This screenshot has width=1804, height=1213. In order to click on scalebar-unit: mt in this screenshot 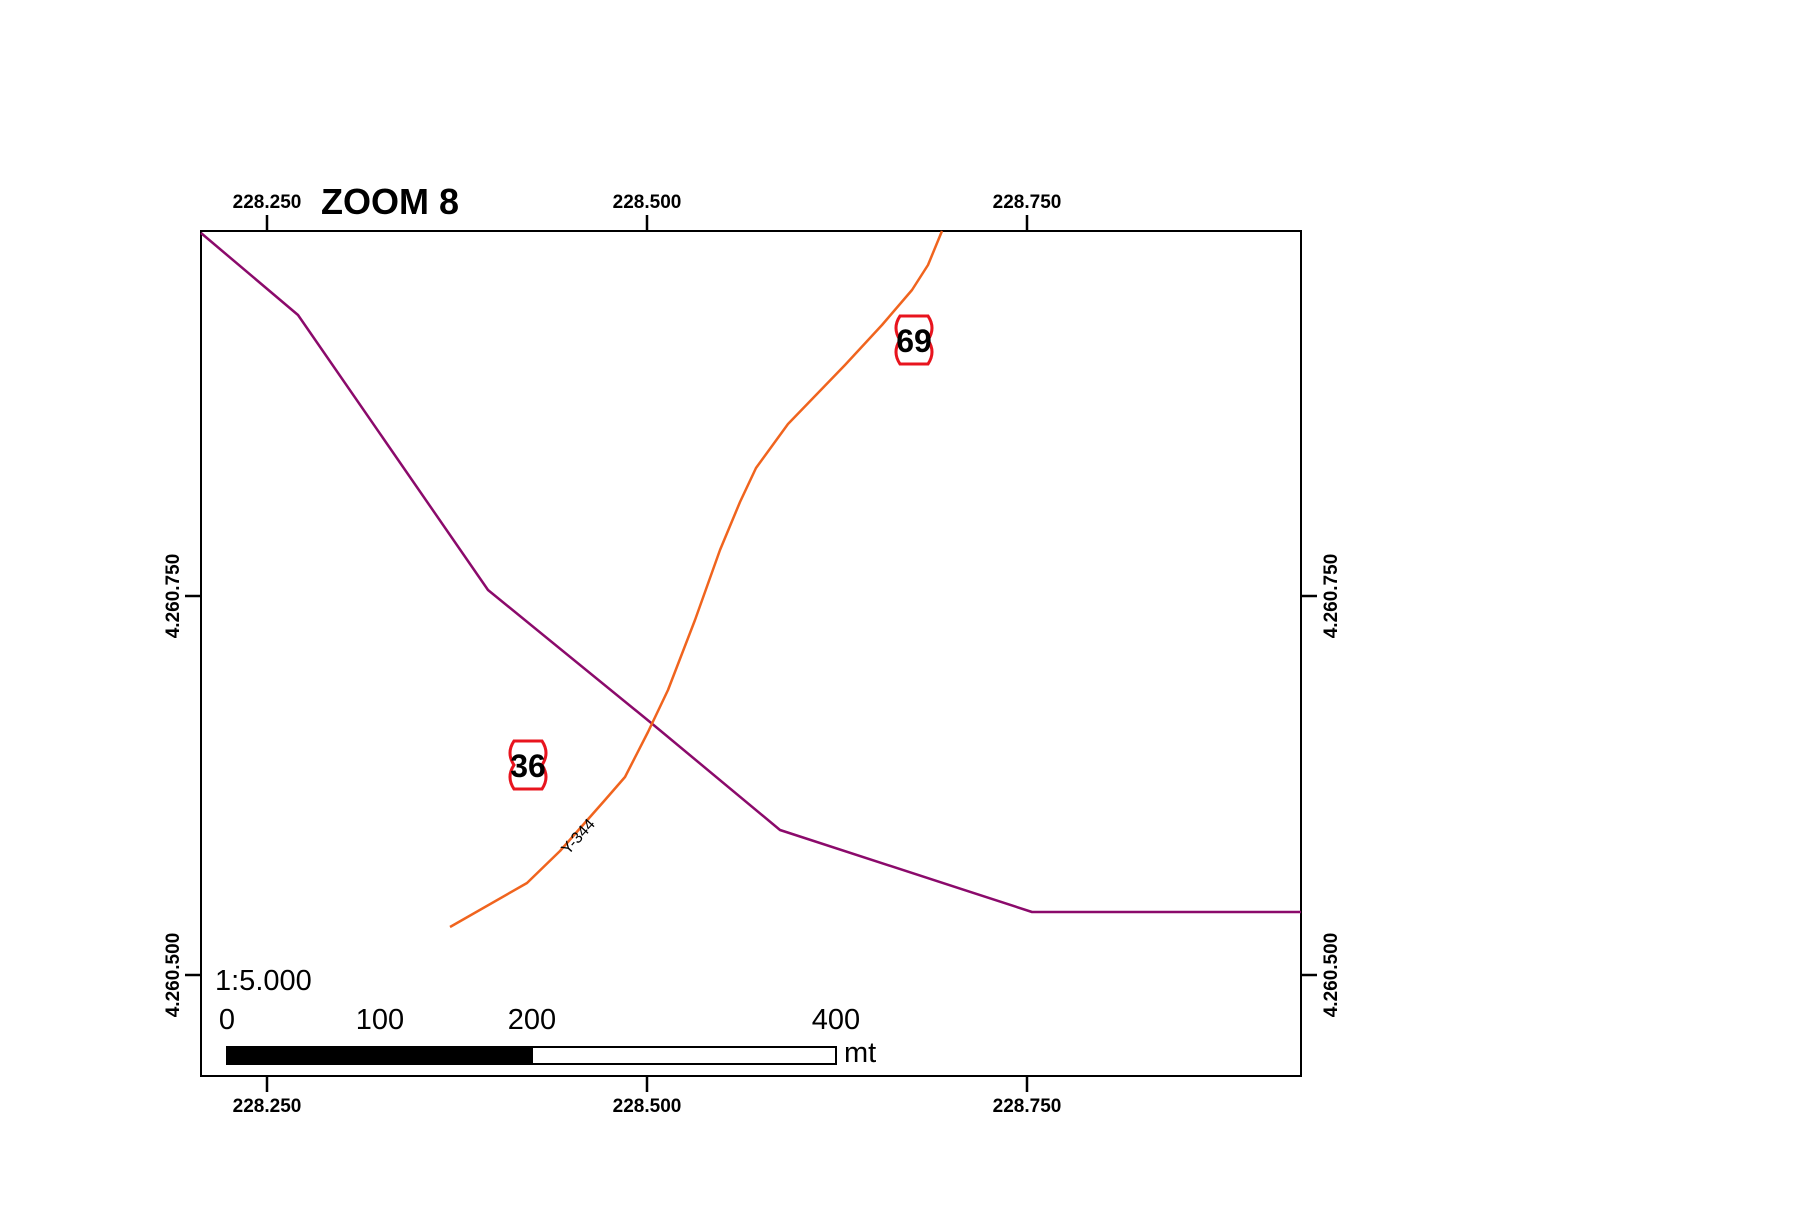, I will do `click(860, 1053)`.